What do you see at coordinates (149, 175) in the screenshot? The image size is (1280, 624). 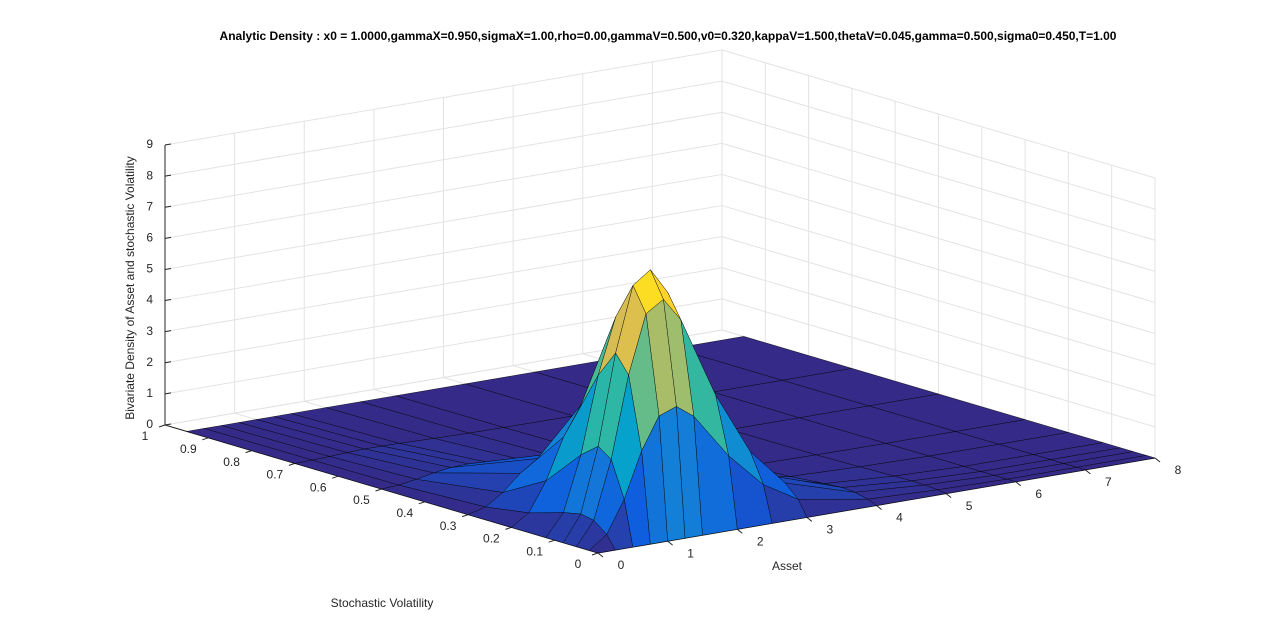 I see `z-tick-label: 8` at bounding box center [149, 175].